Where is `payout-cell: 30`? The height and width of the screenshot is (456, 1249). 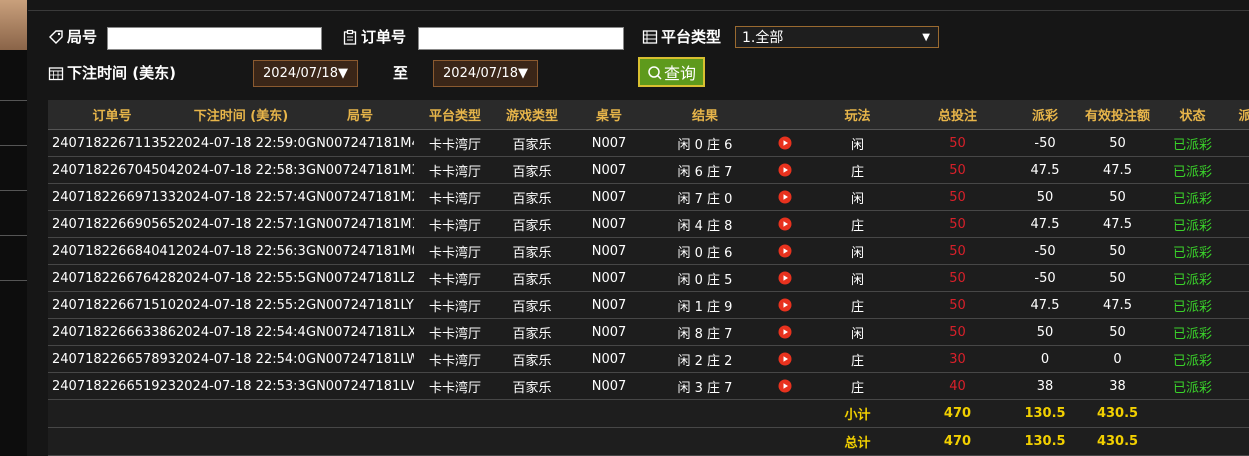 payout-cell: 30 is located at coordinates (957, 359).